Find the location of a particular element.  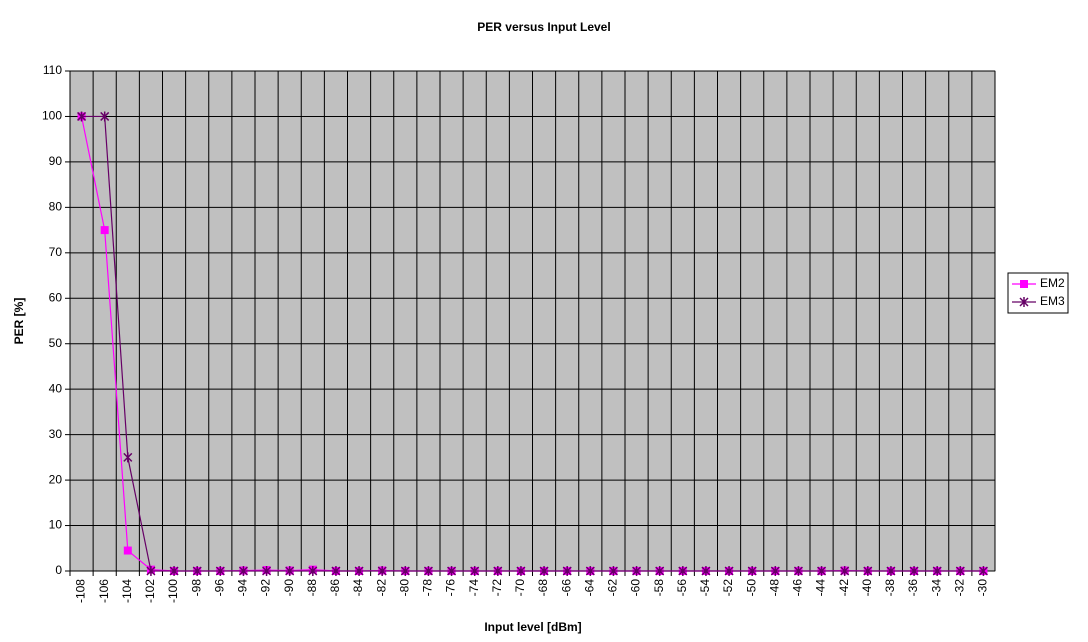

x-tick-label: -30 is located at coordinates (983, 588).